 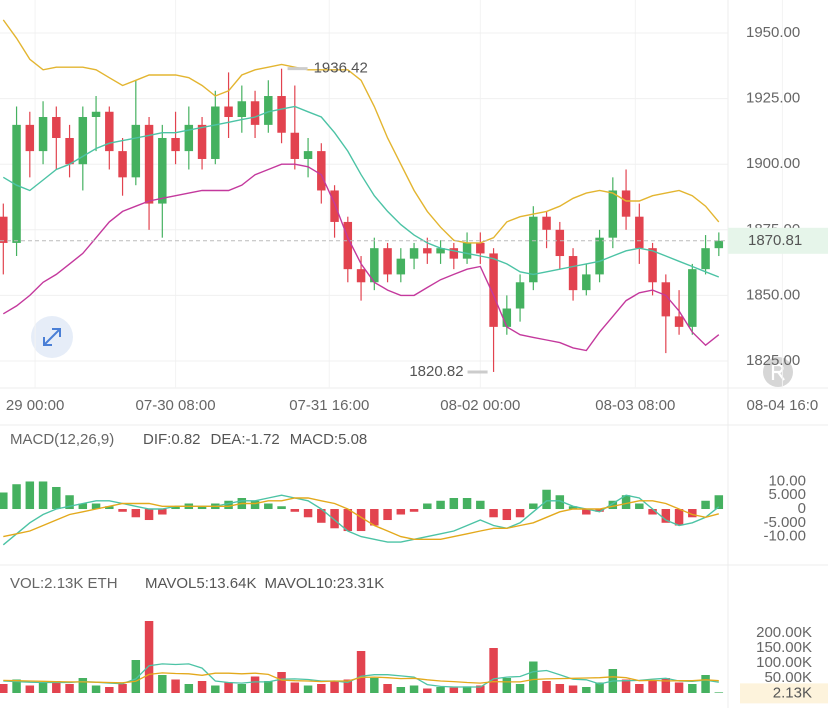 I want to click on max-label: 1936.42, so click(x=341, y=68).